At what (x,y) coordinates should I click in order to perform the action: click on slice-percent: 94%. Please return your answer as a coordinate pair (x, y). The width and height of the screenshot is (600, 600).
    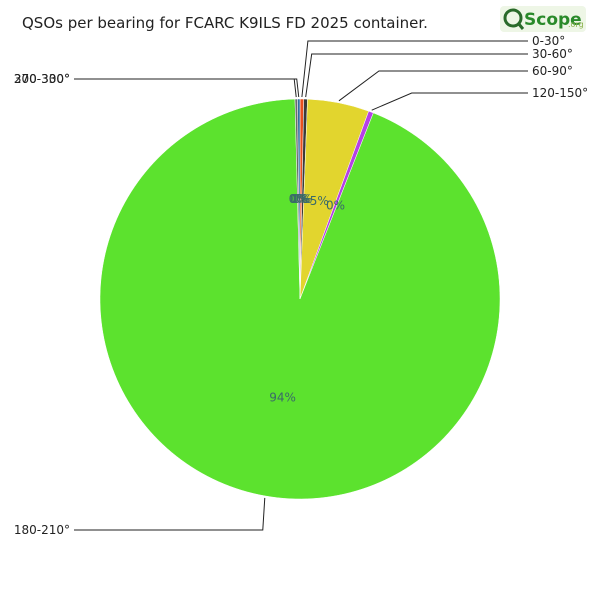
    Looking at the image, I should click on (282, 397).